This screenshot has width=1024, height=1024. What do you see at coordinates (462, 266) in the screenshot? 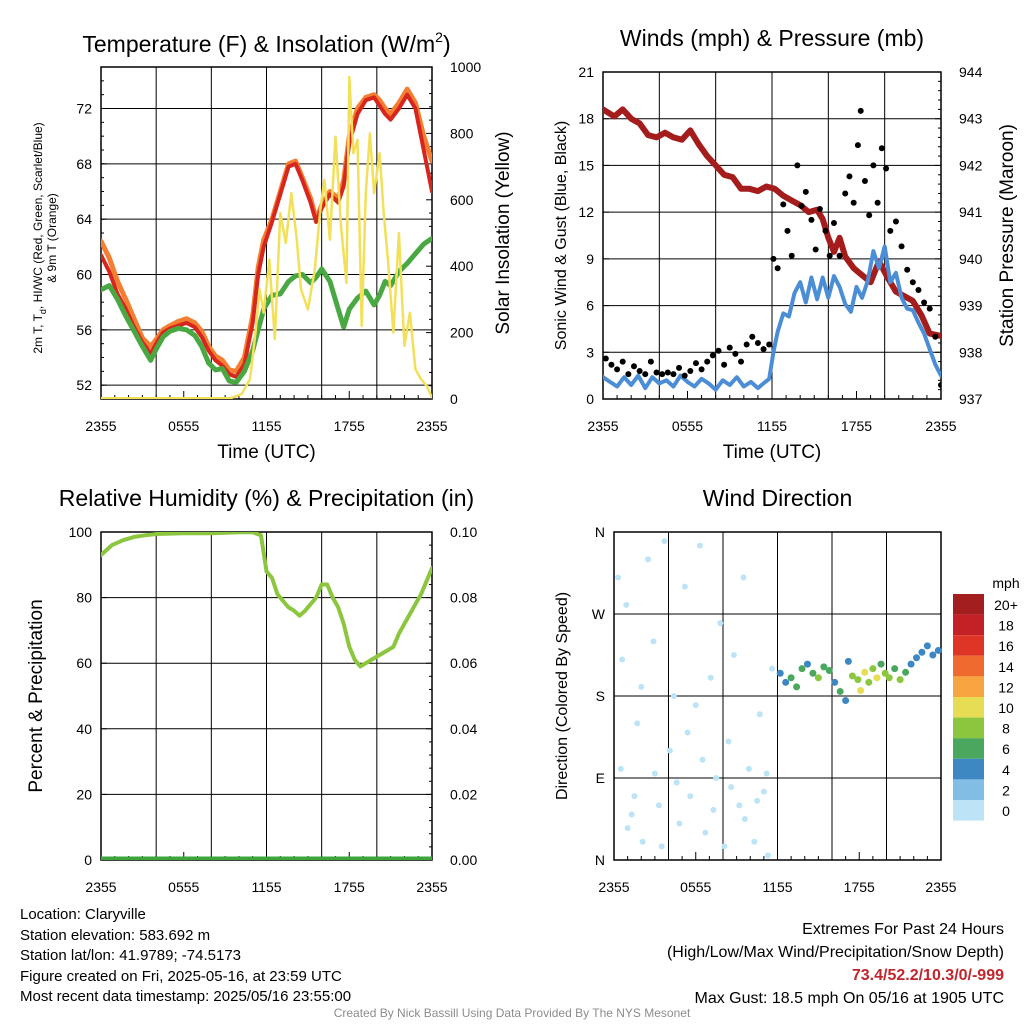
I see `y-right-tick-label: 400` at bounding box center [462, 266].